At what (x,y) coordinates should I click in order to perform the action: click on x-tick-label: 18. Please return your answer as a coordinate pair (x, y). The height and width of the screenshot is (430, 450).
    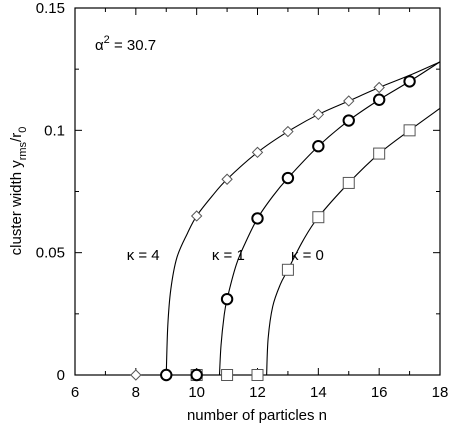
    Looking at the image, I should click on (440, 392).